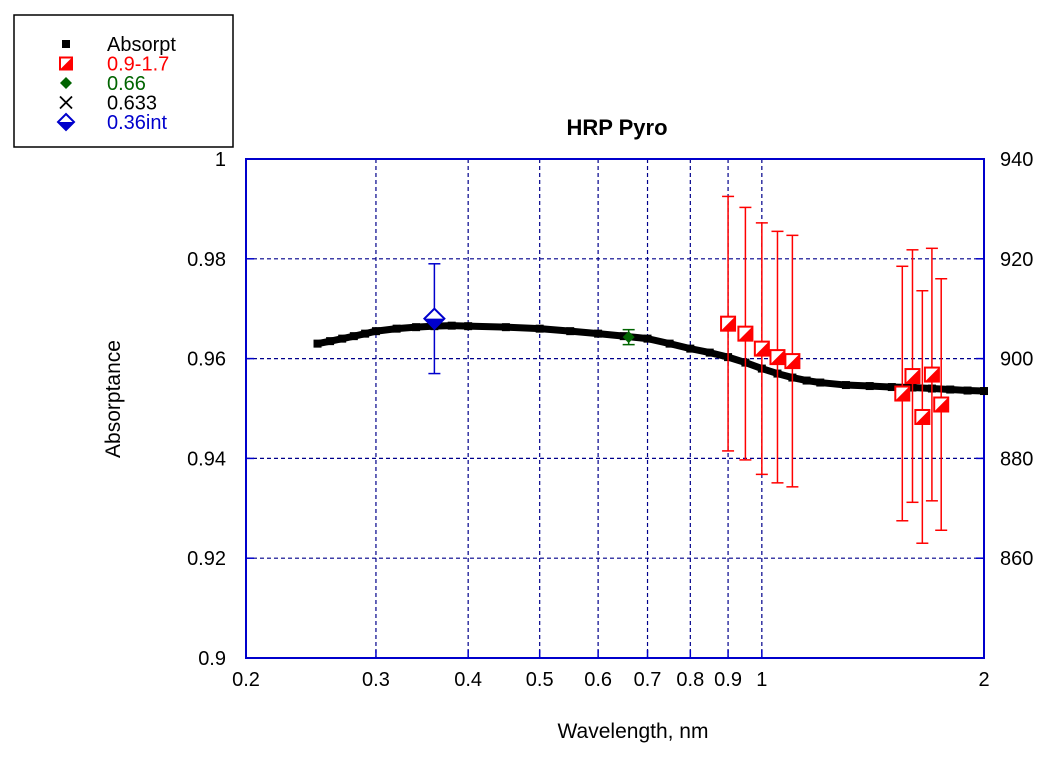 The height and width of the screenshot is (764, 1064). I want to click on y-axis-ticks: 0.9 0.92 0.94 0.96 0.98 1, so click(206, 409).